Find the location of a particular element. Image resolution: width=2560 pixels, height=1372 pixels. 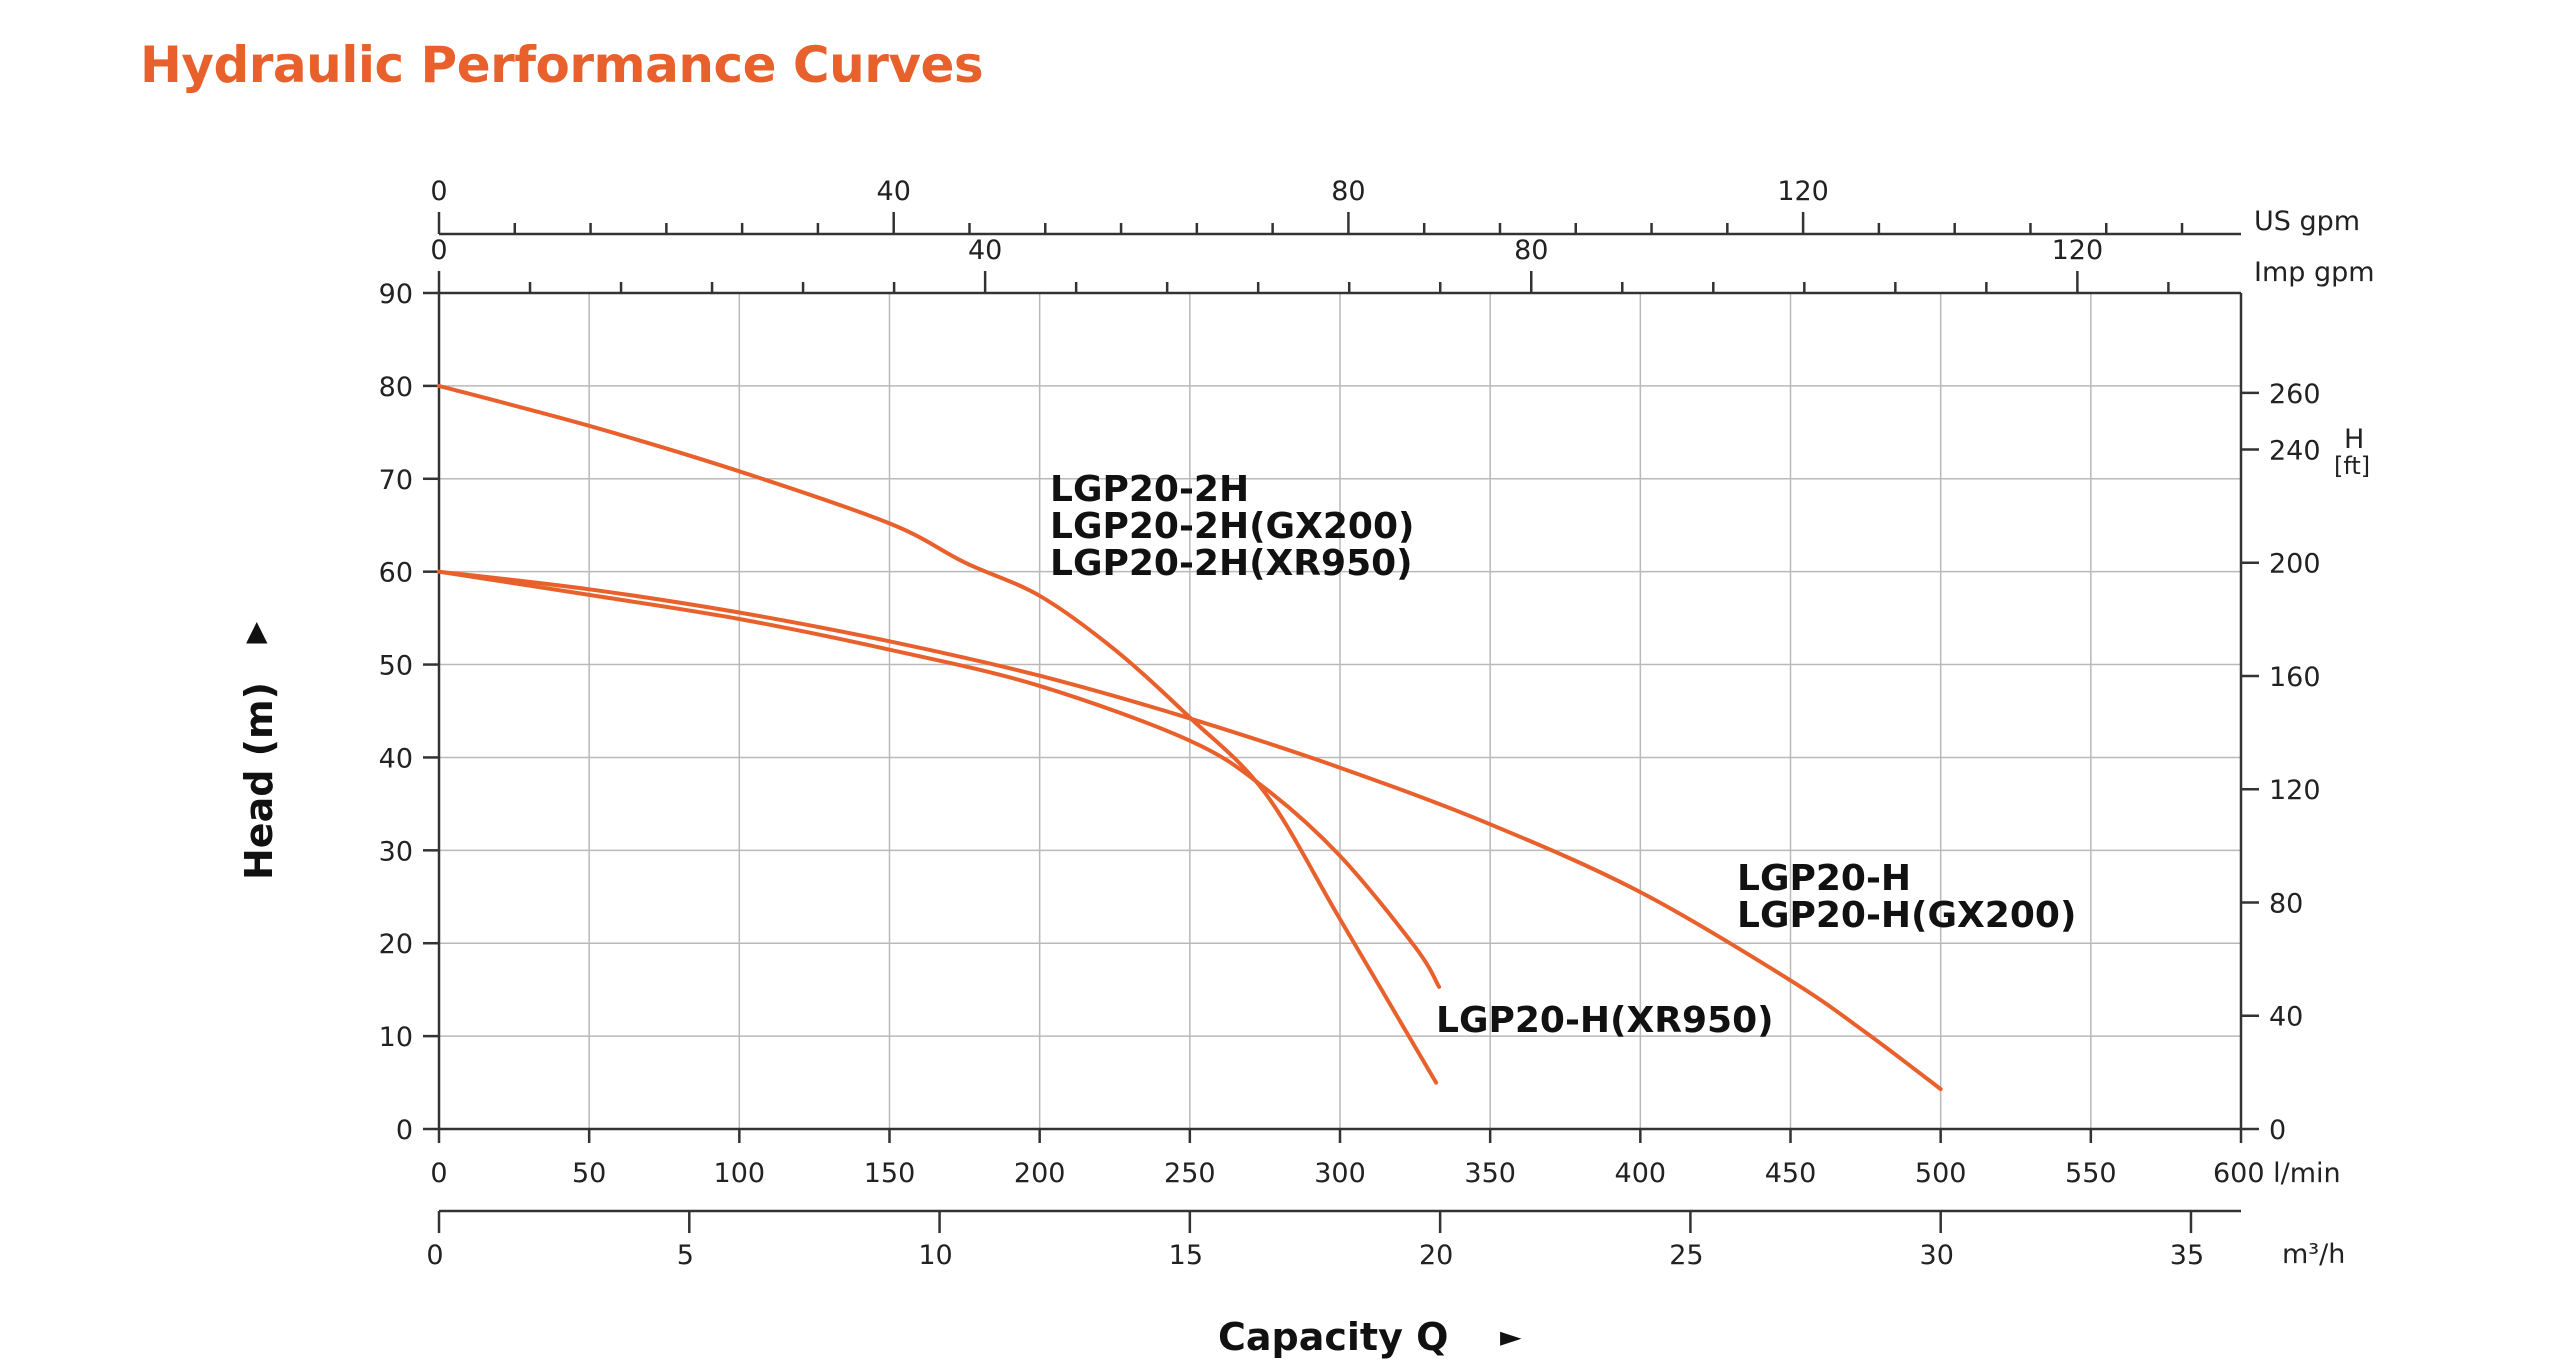

ft-tick-label: 260 is located at coordinates (2295, 394).